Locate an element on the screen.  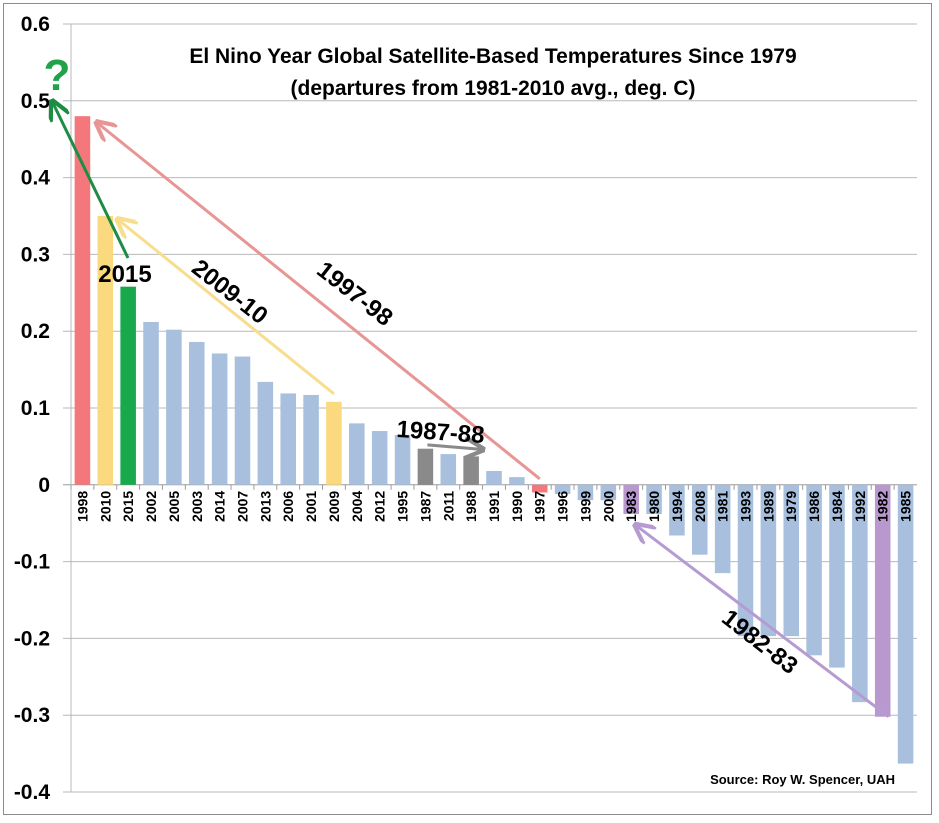
x-tick-label: 2005 is located at coordinates (174, 506).